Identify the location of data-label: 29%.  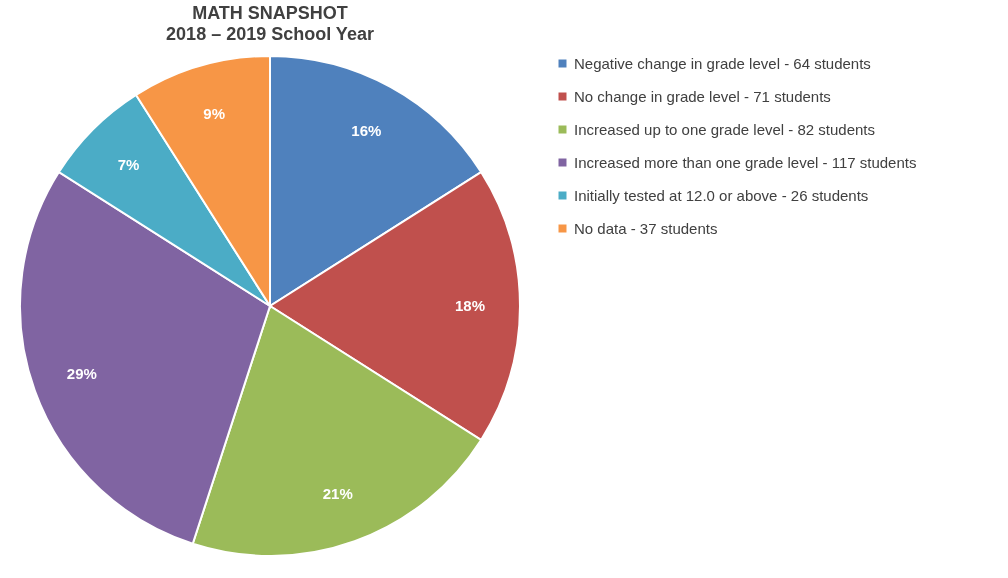
(81, 373).